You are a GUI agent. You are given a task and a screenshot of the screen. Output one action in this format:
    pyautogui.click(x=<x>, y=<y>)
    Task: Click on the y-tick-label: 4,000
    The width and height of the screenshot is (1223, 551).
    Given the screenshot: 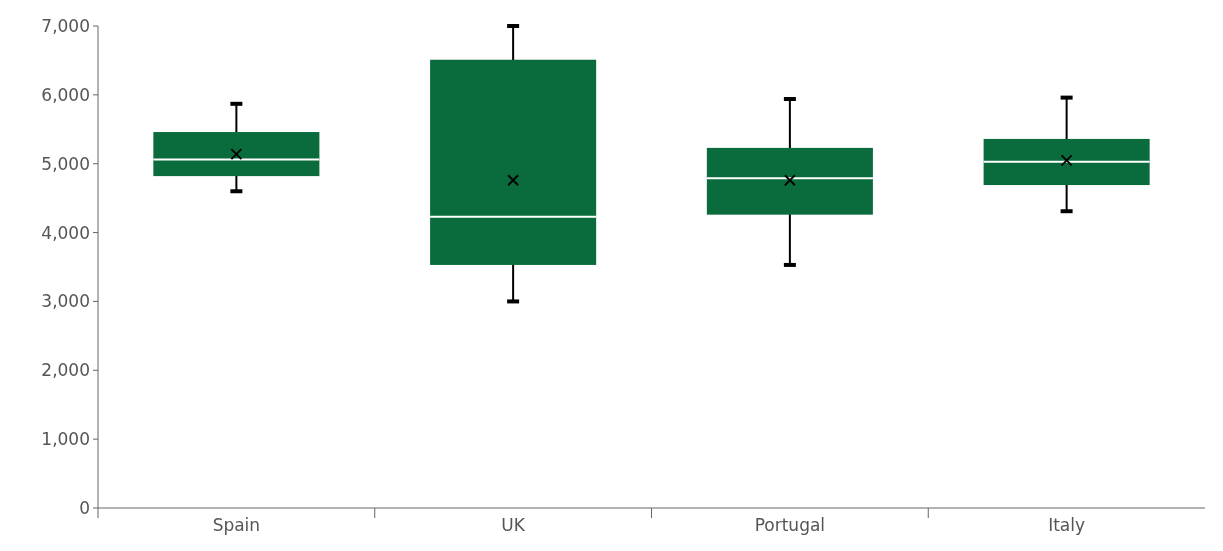 What is the action you would take?
    pyautogui.click(x=65, y=232)
    